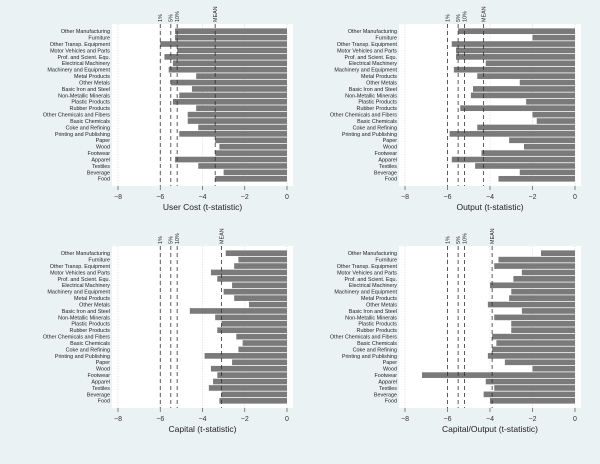 The image size is (600, 464). I want to click on category-label: Footwear, so click(386, 154).